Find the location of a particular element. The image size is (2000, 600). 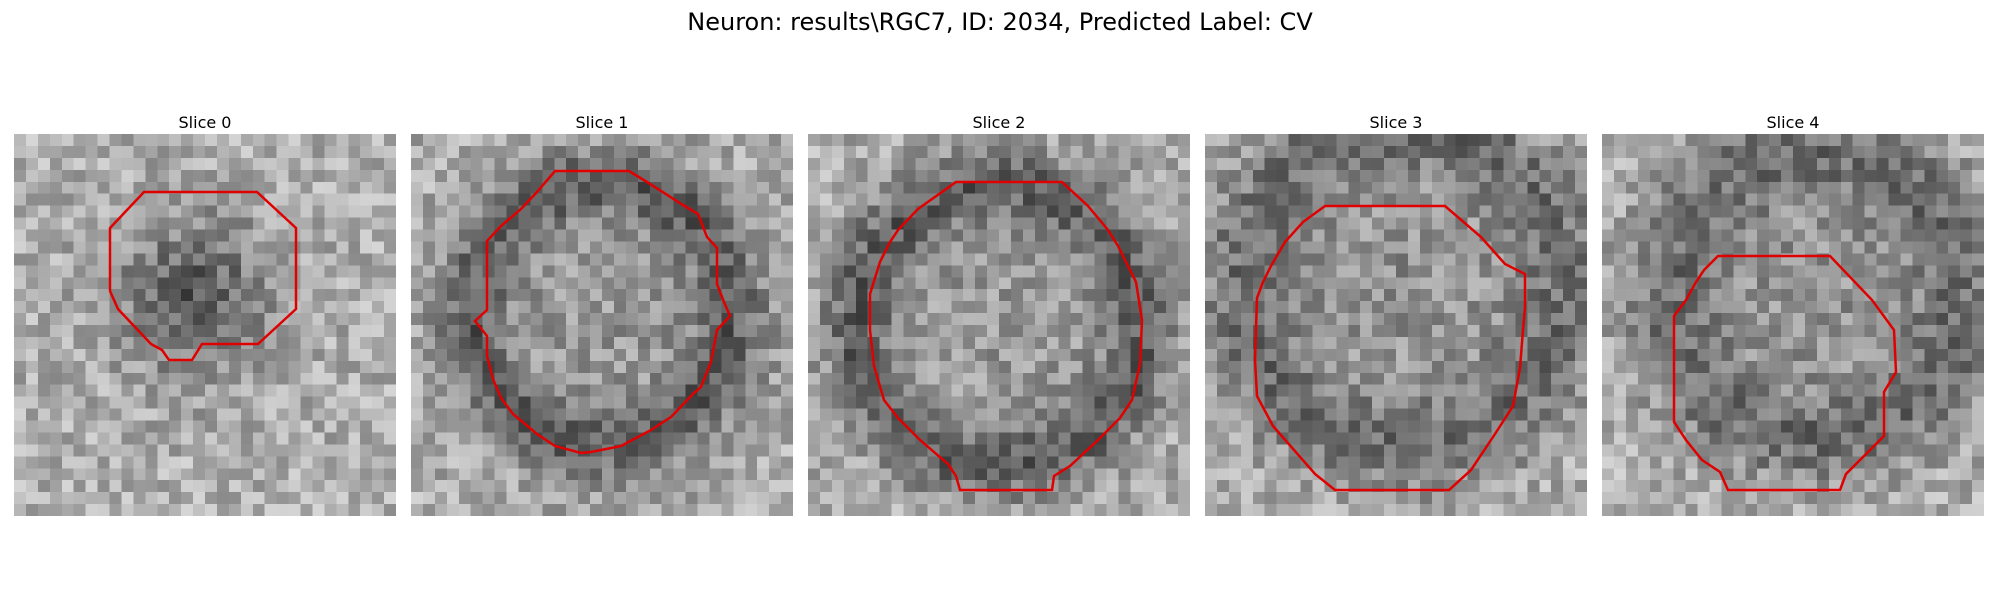

slice-title: Slice 4 is located at coordinates (1793, 122).